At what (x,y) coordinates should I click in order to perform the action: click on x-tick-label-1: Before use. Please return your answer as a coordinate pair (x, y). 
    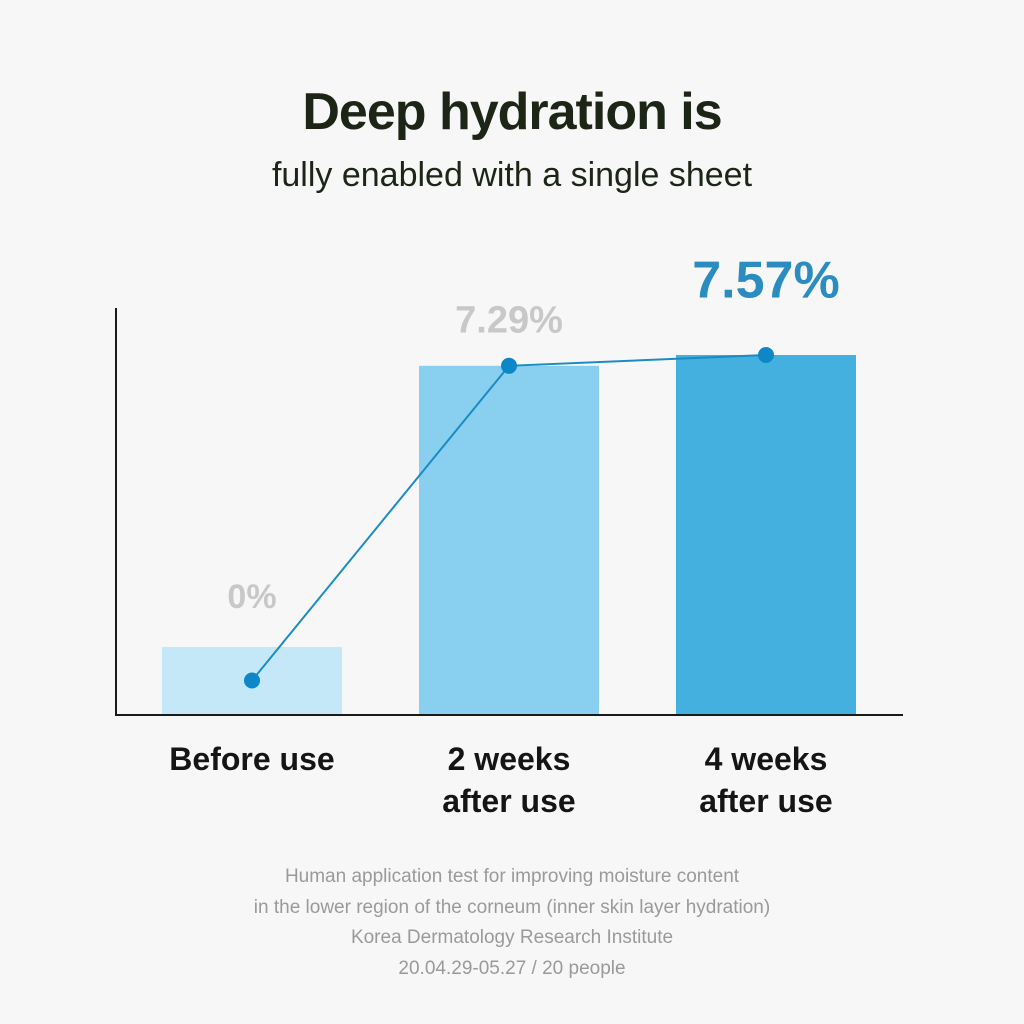
    Looking at the image, I should click on (252, 759).